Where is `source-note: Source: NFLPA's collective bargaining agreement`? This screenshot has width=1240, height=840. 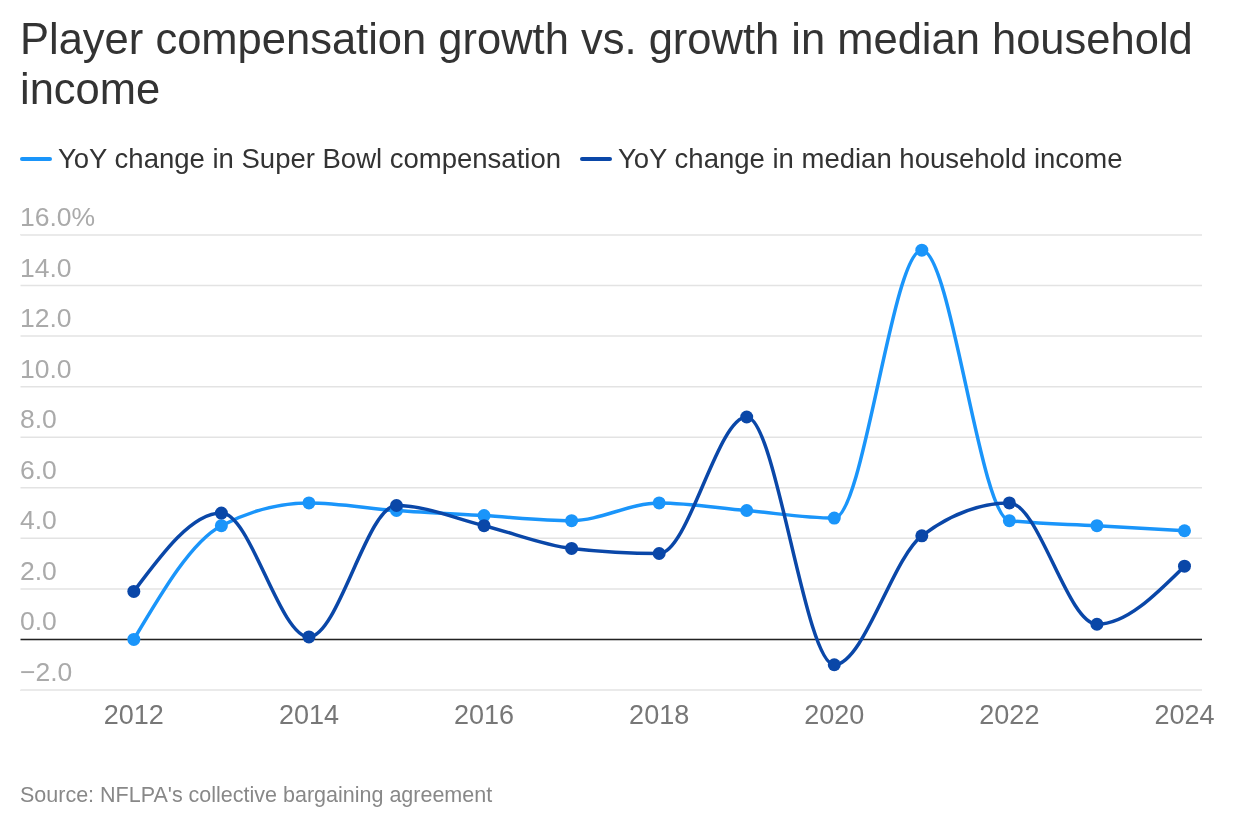 source-note: Source: NFLPA's collective bargaining agreement is located at coordinates (256, 795).